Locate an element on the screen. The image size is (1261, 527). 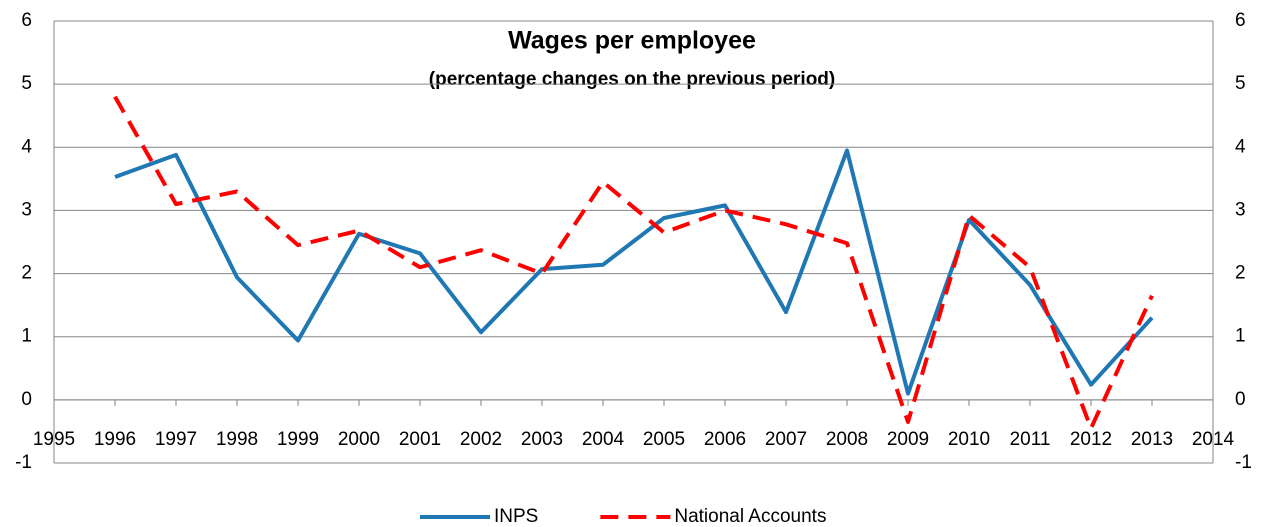
y2-tick-label: 0 is located at coordinates (1240, 399).